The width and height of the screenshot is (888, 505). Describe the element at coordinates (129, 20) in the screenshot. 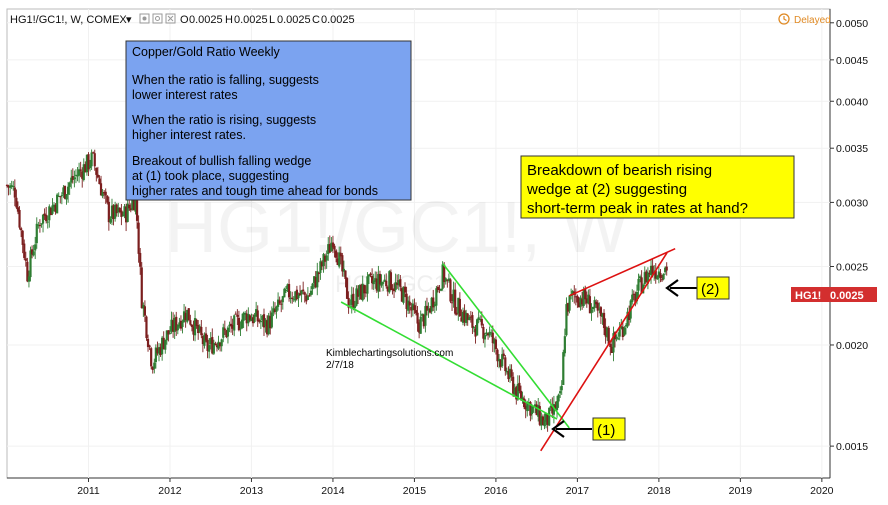

I see `chevron-down-icon: ▾` at that location.